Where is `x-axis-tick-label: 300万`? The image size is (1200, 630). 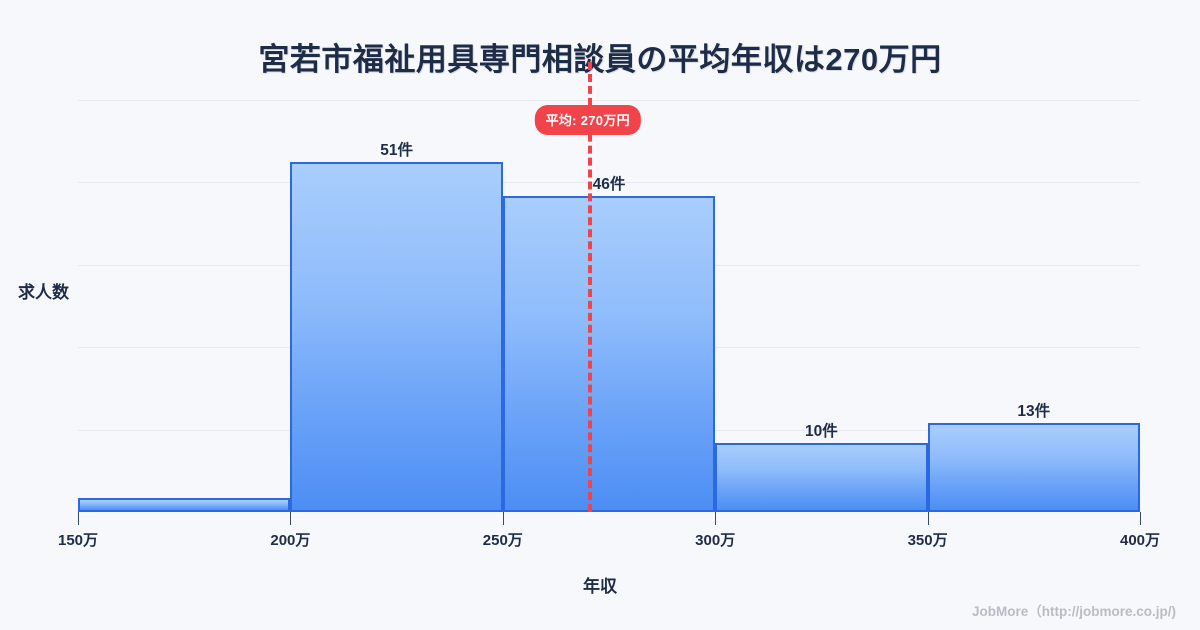
x-axis-tick-label: 300万 is located at coordinates (715, 540).